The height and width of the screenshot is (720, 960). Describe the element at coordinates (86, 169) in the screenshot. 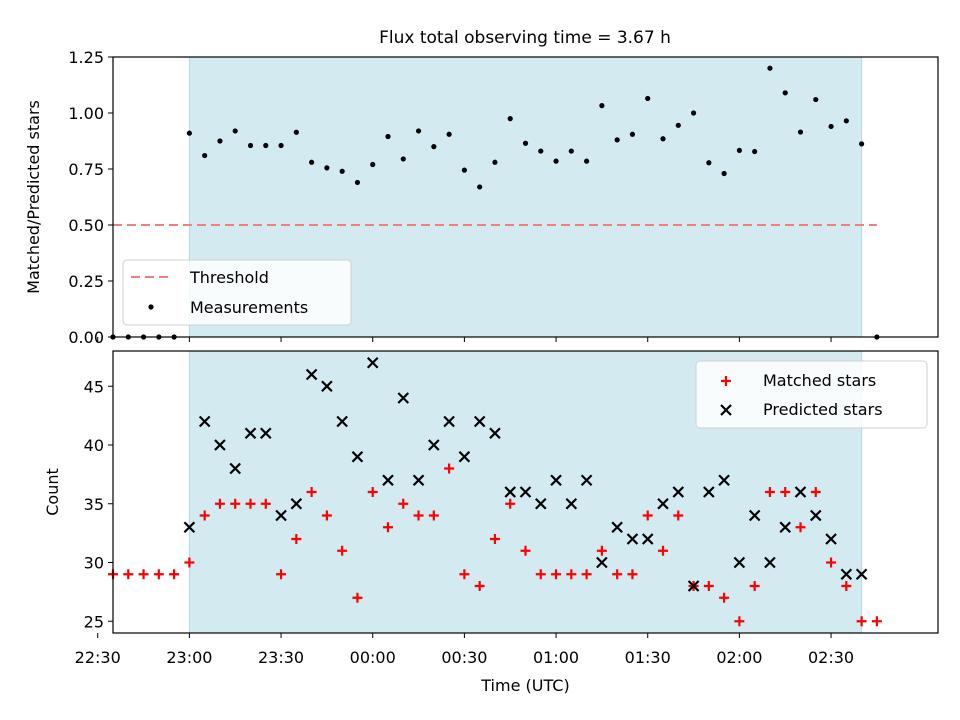

I see `y-tick-label: 0.75` at that location.